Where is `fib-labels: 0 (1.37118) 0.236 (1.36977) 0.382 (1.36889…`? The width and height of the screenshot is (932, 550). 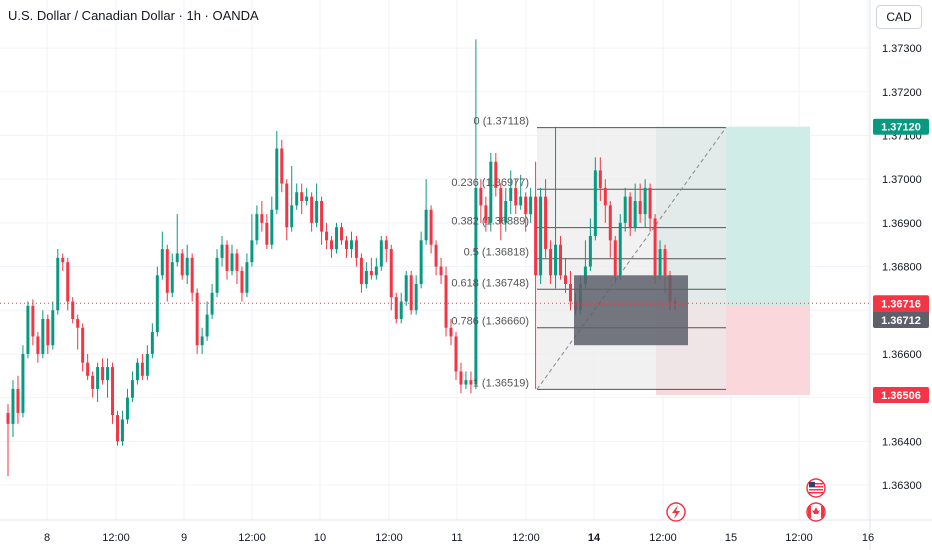 fib-labels: 0 (1.37118) 0.236 (1.36977) 0.382 (1.36889… is located at coordinates (490, 253).